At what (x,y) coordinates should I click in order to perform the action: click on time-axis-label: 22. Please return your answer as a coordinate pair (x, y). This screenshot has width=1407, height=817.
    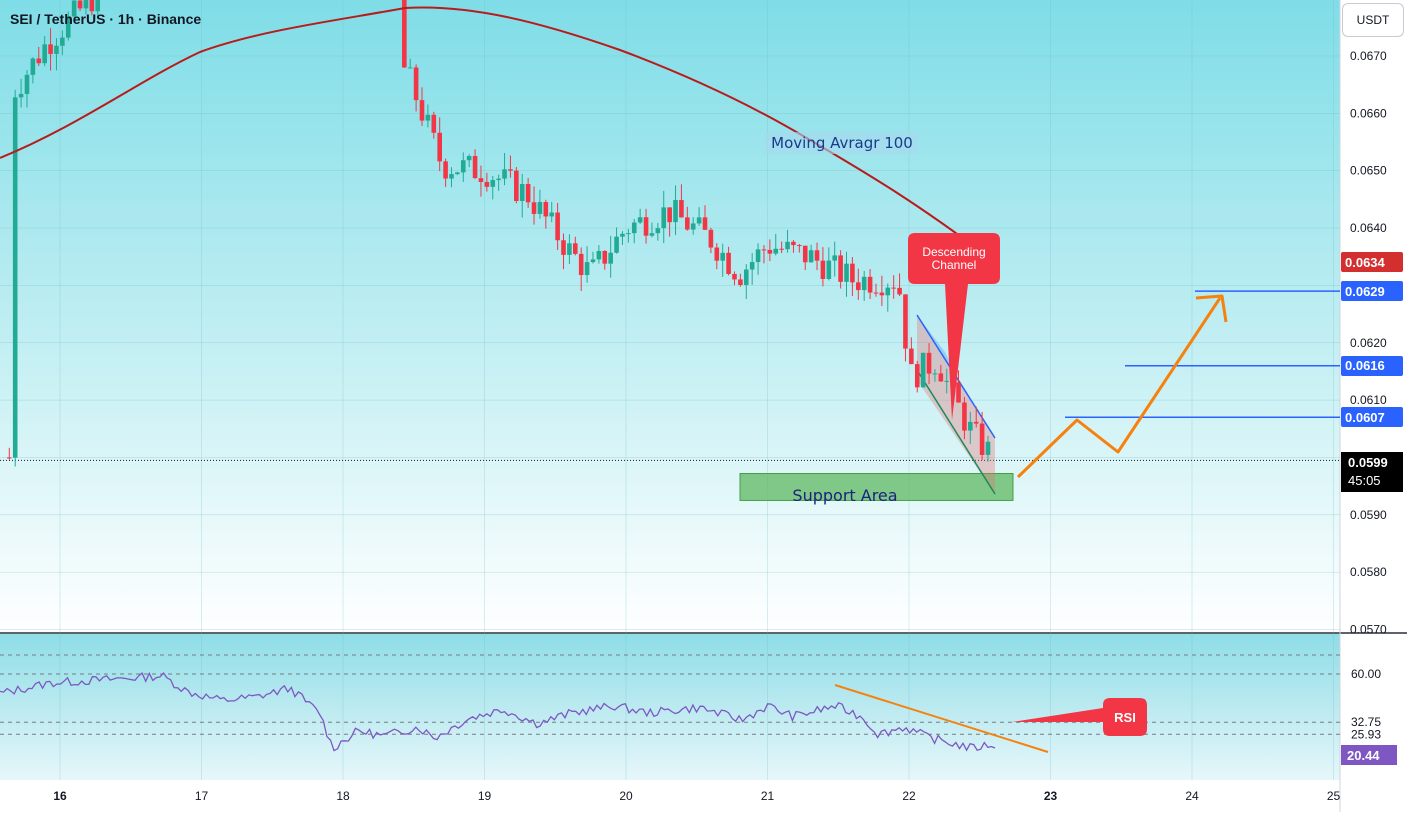
    Looking at the image, I should click on (909, 796).